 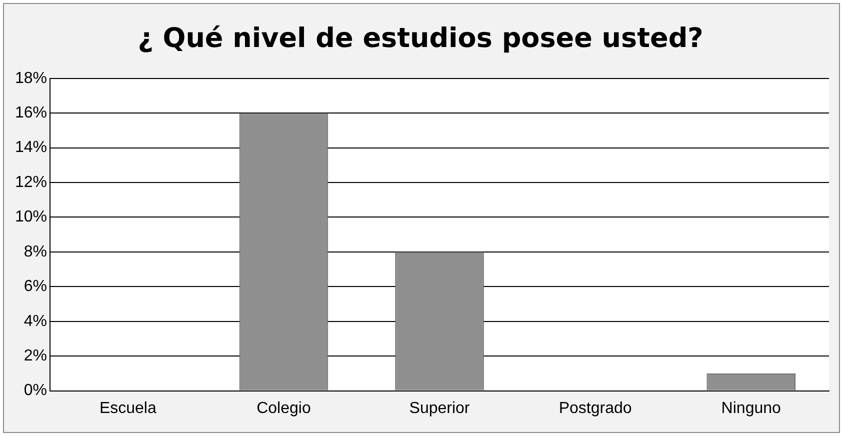 I want to click on y-tick-label: 6%, so click(x=36, y=287).